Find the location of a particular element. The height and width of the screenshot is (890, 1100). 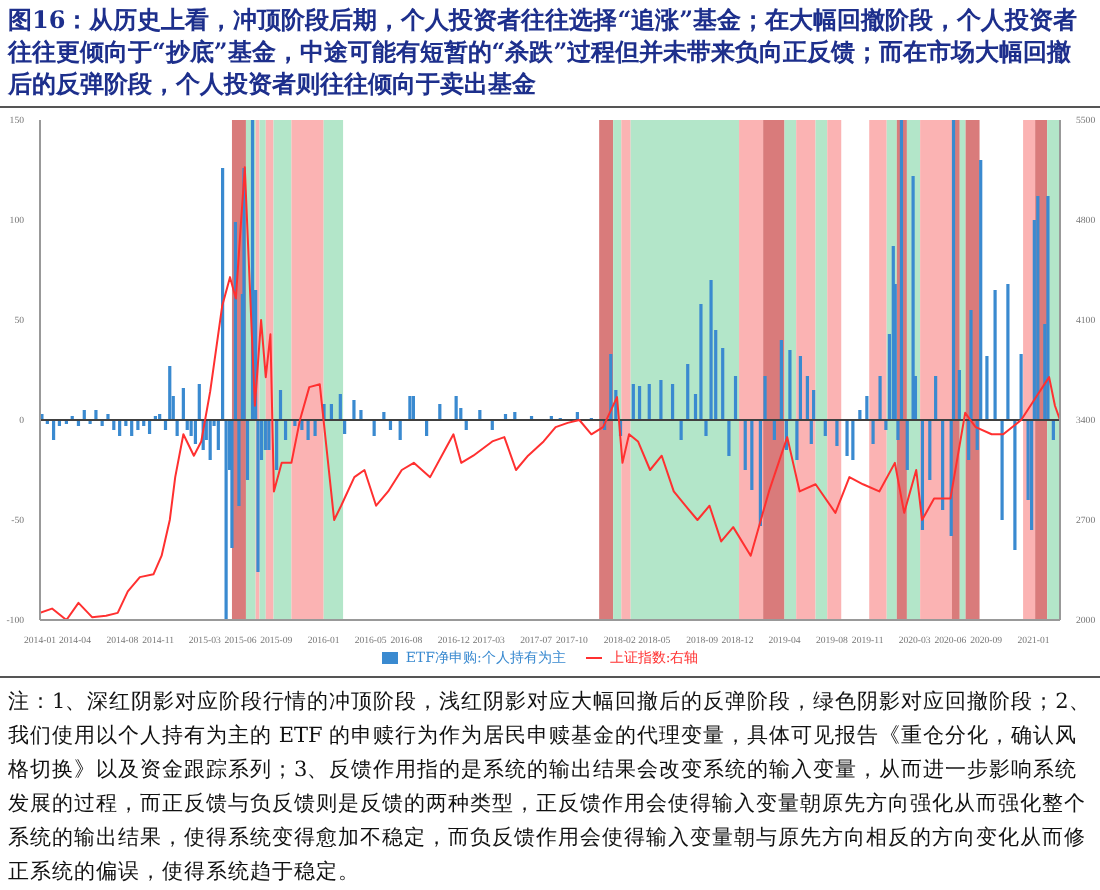

chart-title: 图16：从历史上看，冲顶阶段后期，个人投资者往往选择“追涨”基金；在大幅回撤阶段，个人投资者往往更倾向于“抄底”基金，中途可能有短暂的“杀跌”过程但并未带来负向正反馈；而在市场大幅回撤后的反弹阶段，个人投资者则往往倾向于卖出基金 is located at coordinates (550, 54).